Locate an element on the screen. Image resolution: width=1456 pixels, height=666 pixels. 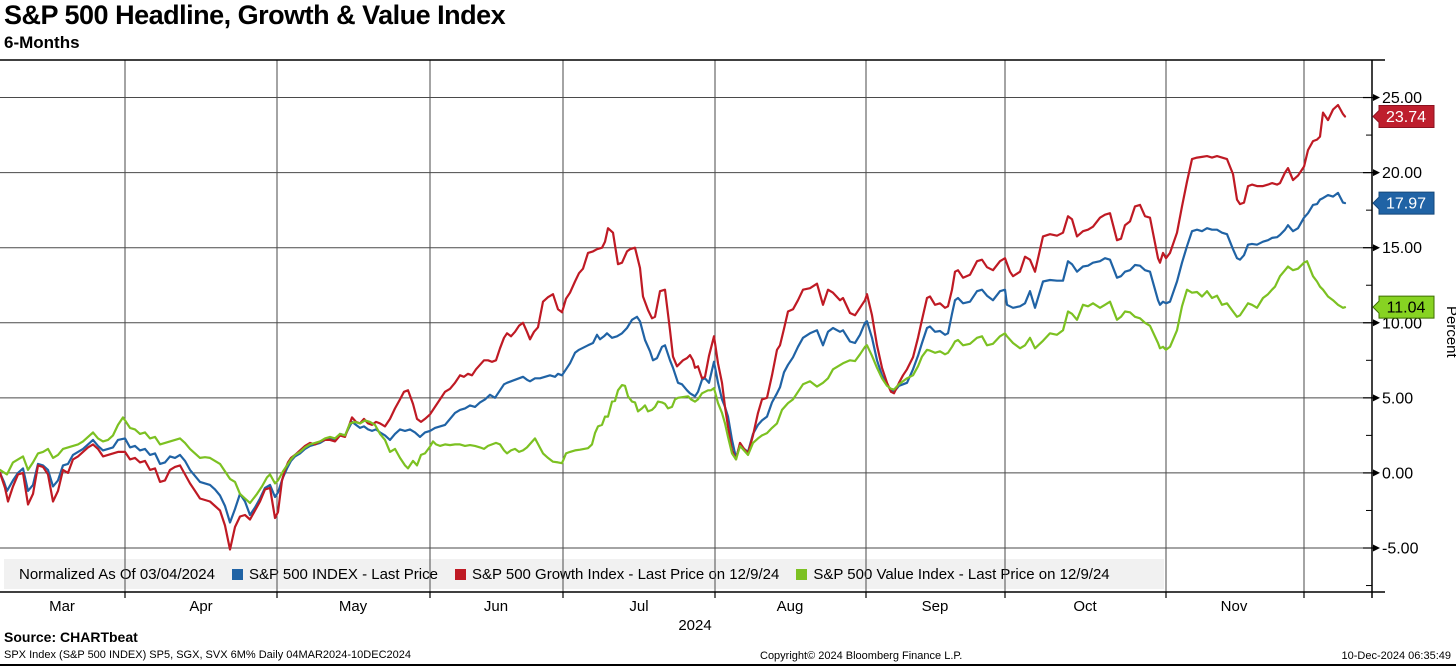
y-tick-label: 25.00 is located at coordinates (1402, 98).